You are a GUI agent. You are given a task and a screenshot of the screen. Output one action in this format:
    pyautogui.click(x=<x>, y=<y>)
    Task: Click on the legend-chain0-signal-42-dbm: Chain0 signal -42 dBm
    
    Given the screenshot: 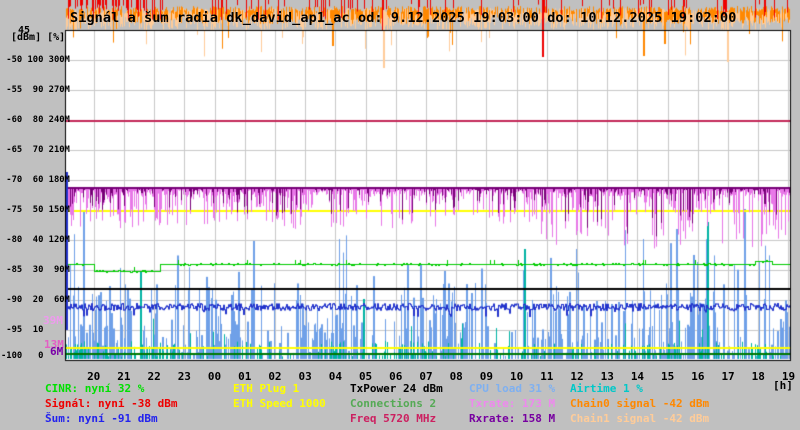 What is the action you would take?
    pyautogui.click(x=640, y=403)
    